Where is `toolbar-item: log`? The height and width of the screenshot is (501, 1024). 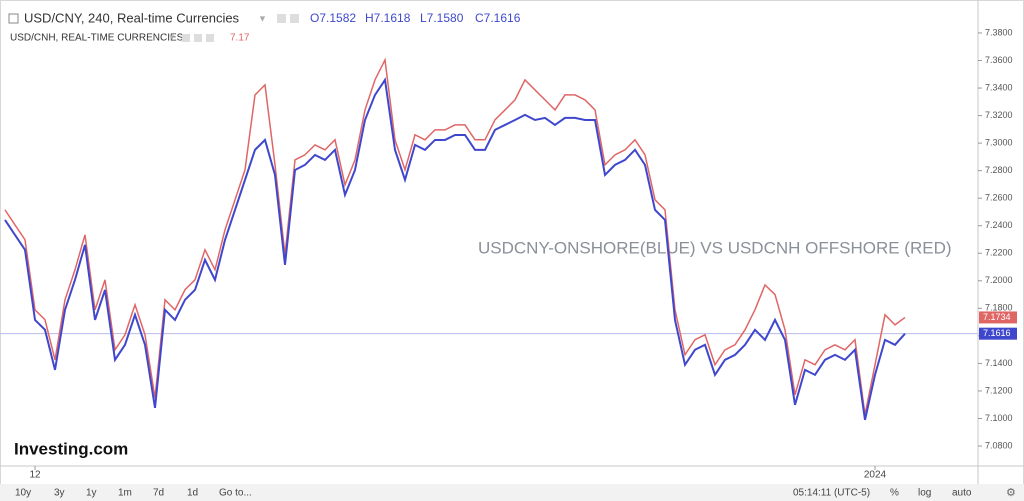
toolbar-item: log is located at coordinates (924, 493).